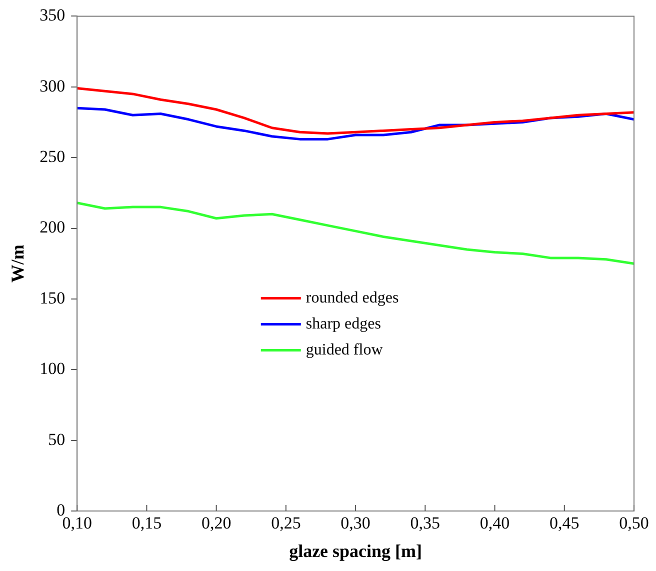 This screenshot has height=571, width=656. Describe the element at coordinates (53, 15) in the screenshot. I see `y-tick-label: 350` at that location.